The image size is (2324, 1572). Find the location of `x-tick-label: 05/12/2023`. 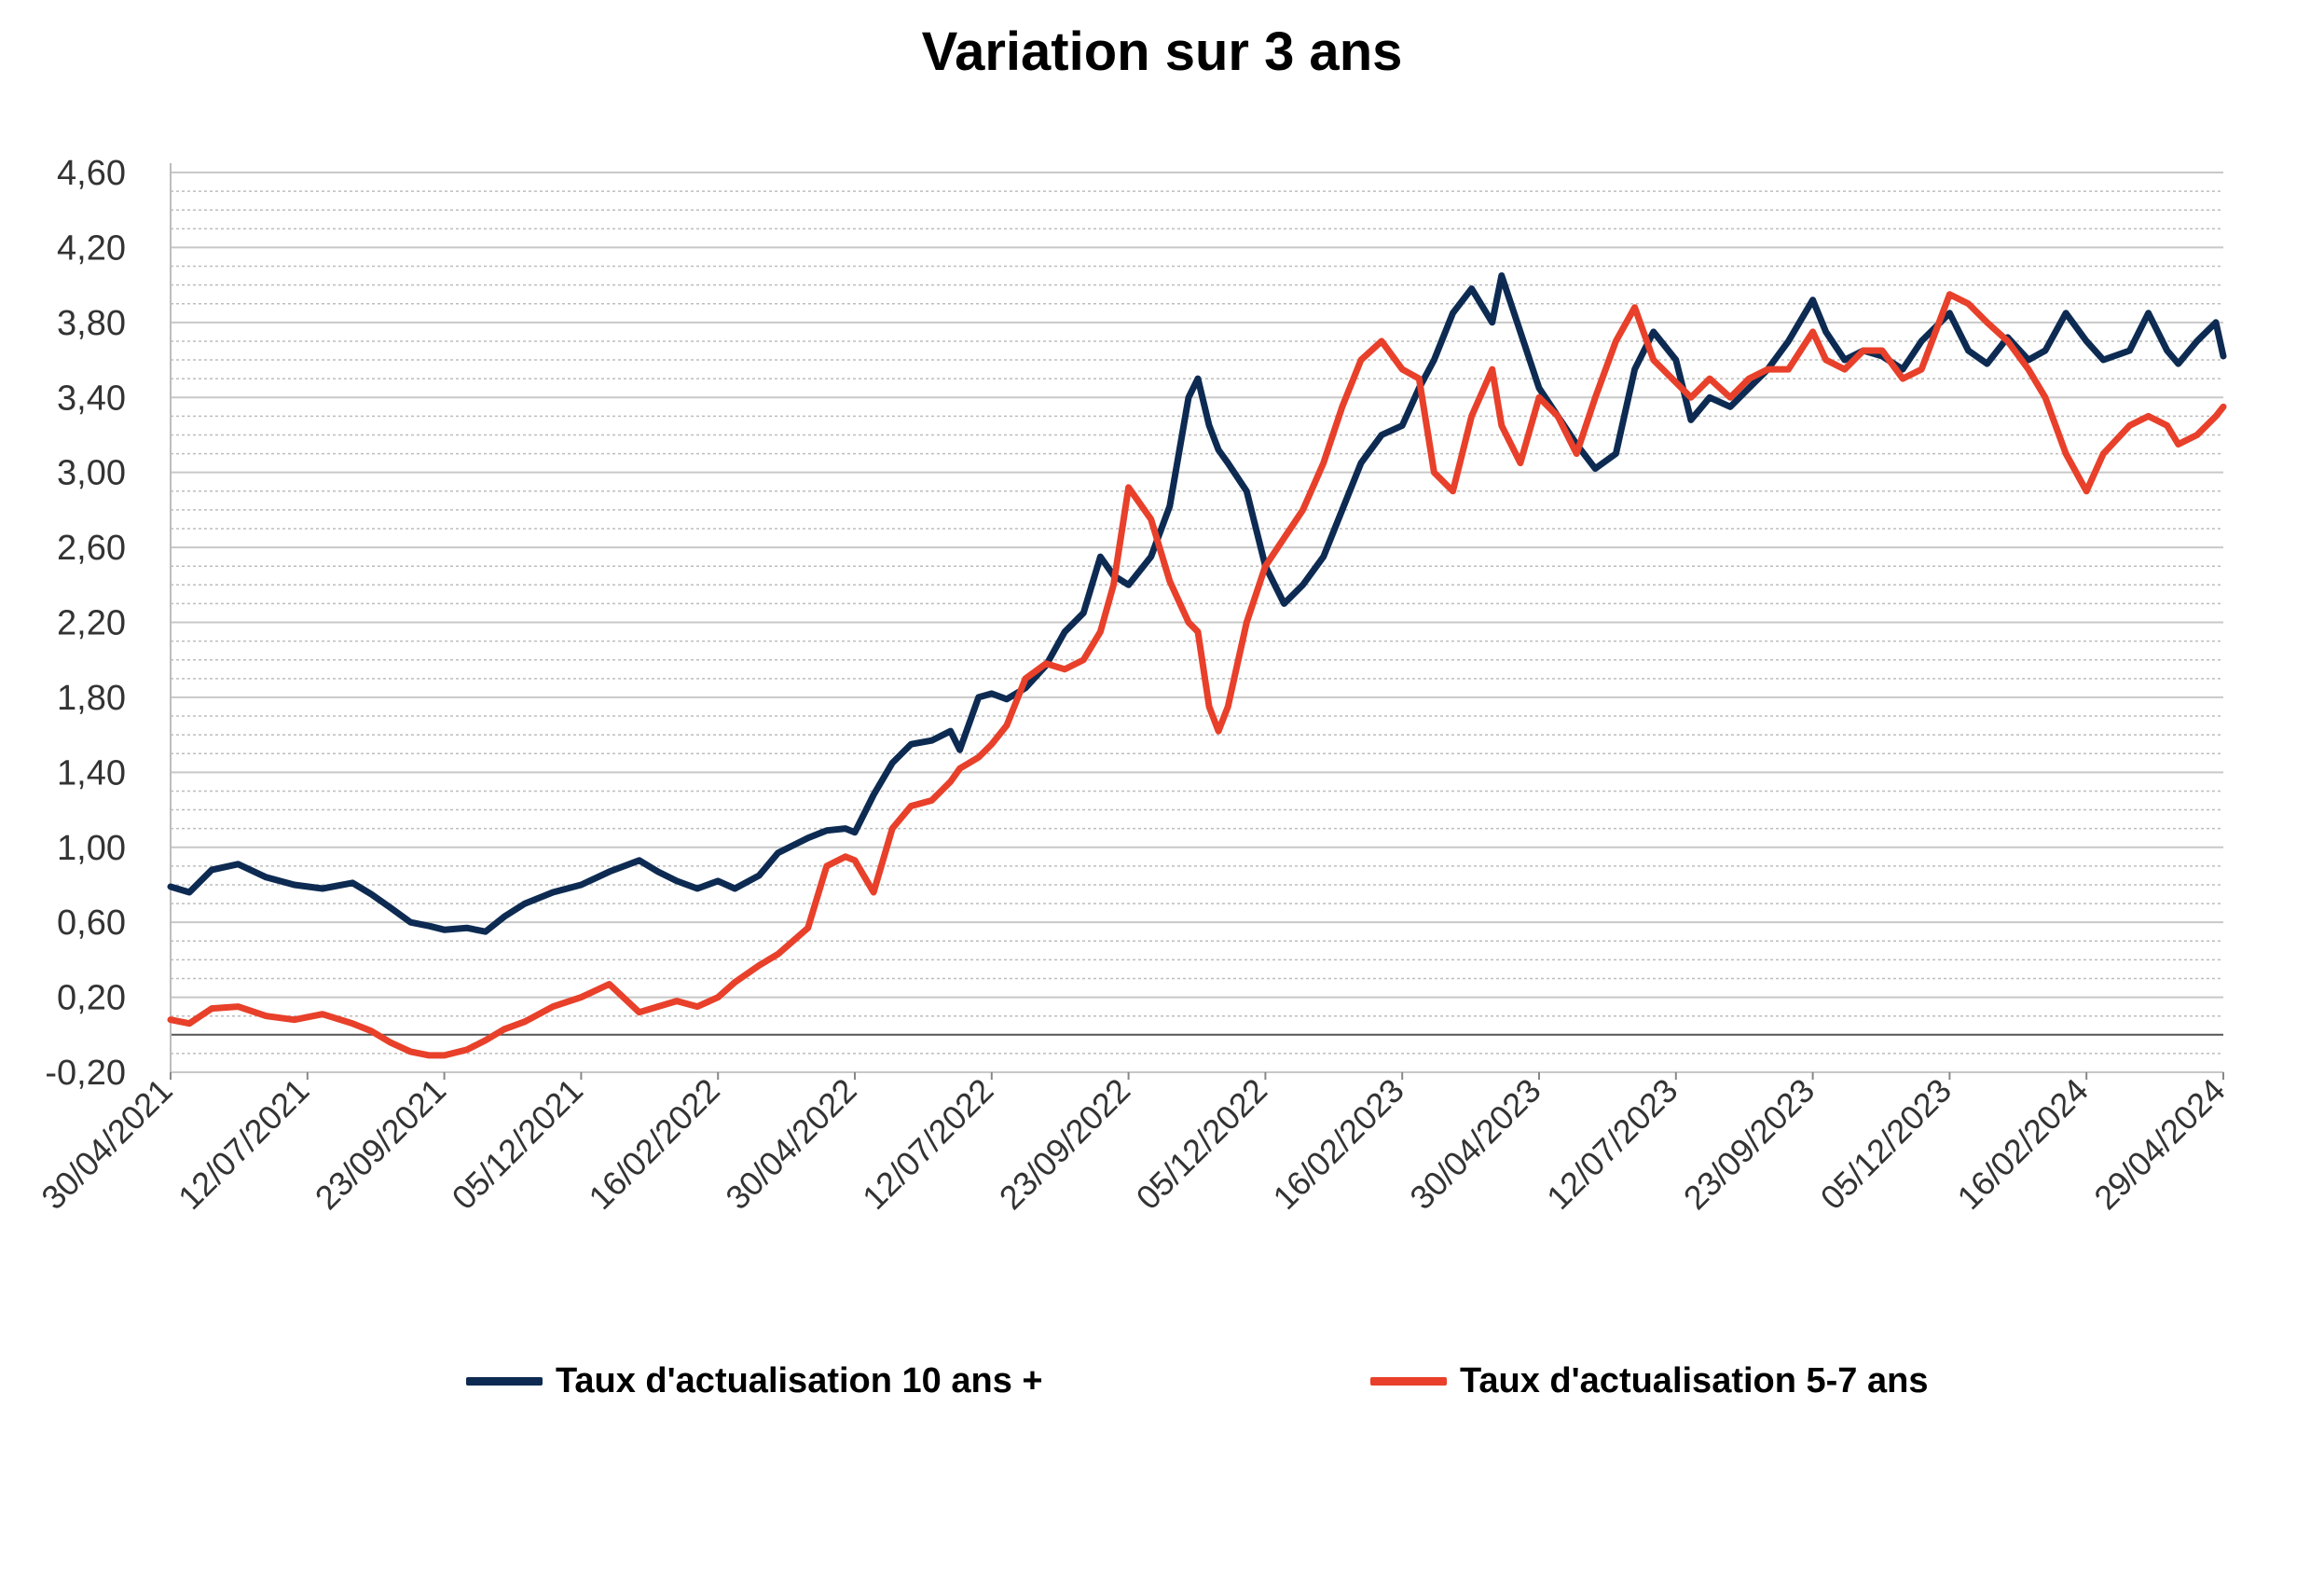

x-tick-label: 05/12/2023 is located at coordinates (1886, 1144).